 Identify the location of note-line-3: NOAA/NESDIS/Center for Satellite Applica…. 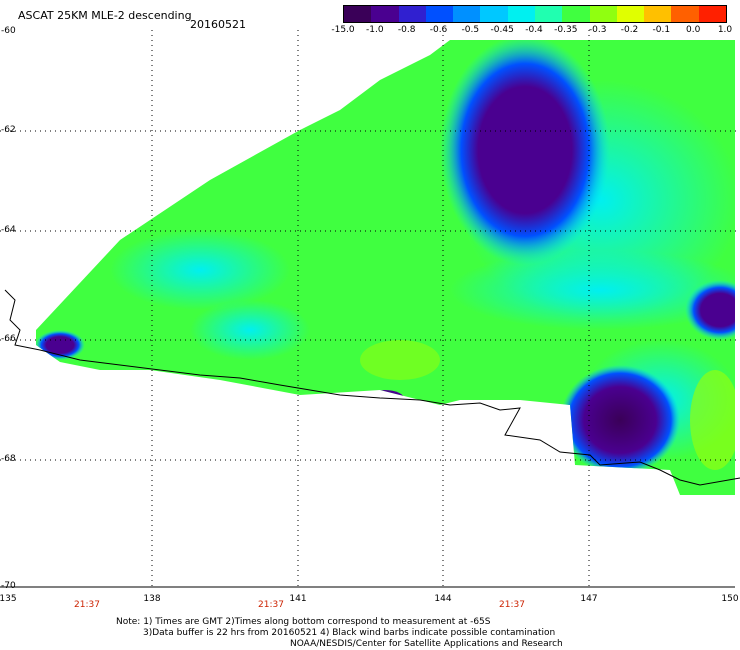
(426, 644).